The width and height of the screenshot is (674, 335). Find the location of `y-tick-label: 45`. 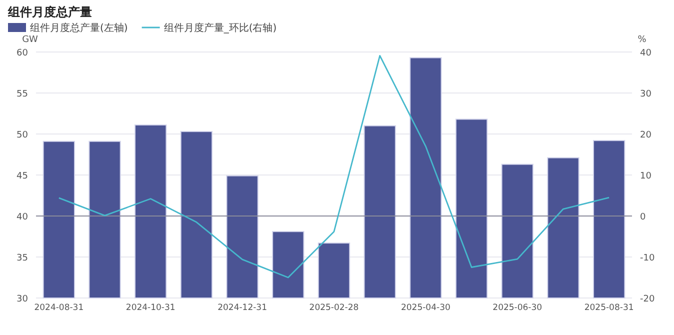

y-tick-label: 45 is located at coordinates (22, 177).